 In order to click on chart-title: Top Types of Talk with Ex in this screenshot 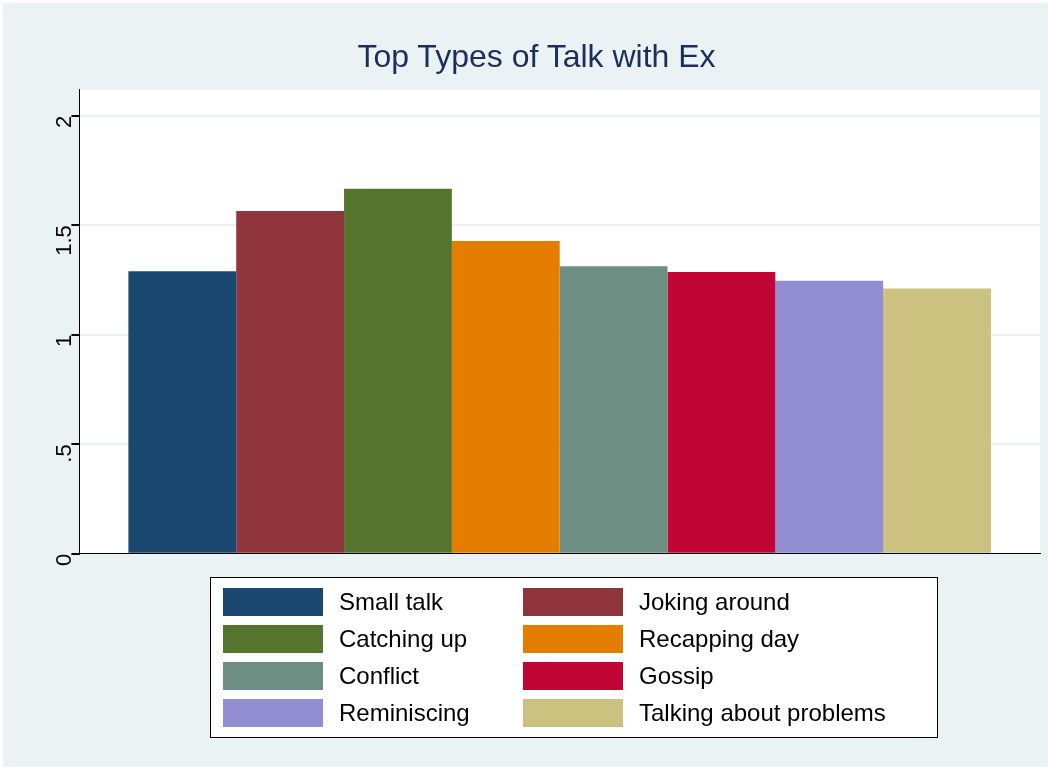, I will do `click(536, 56)`.